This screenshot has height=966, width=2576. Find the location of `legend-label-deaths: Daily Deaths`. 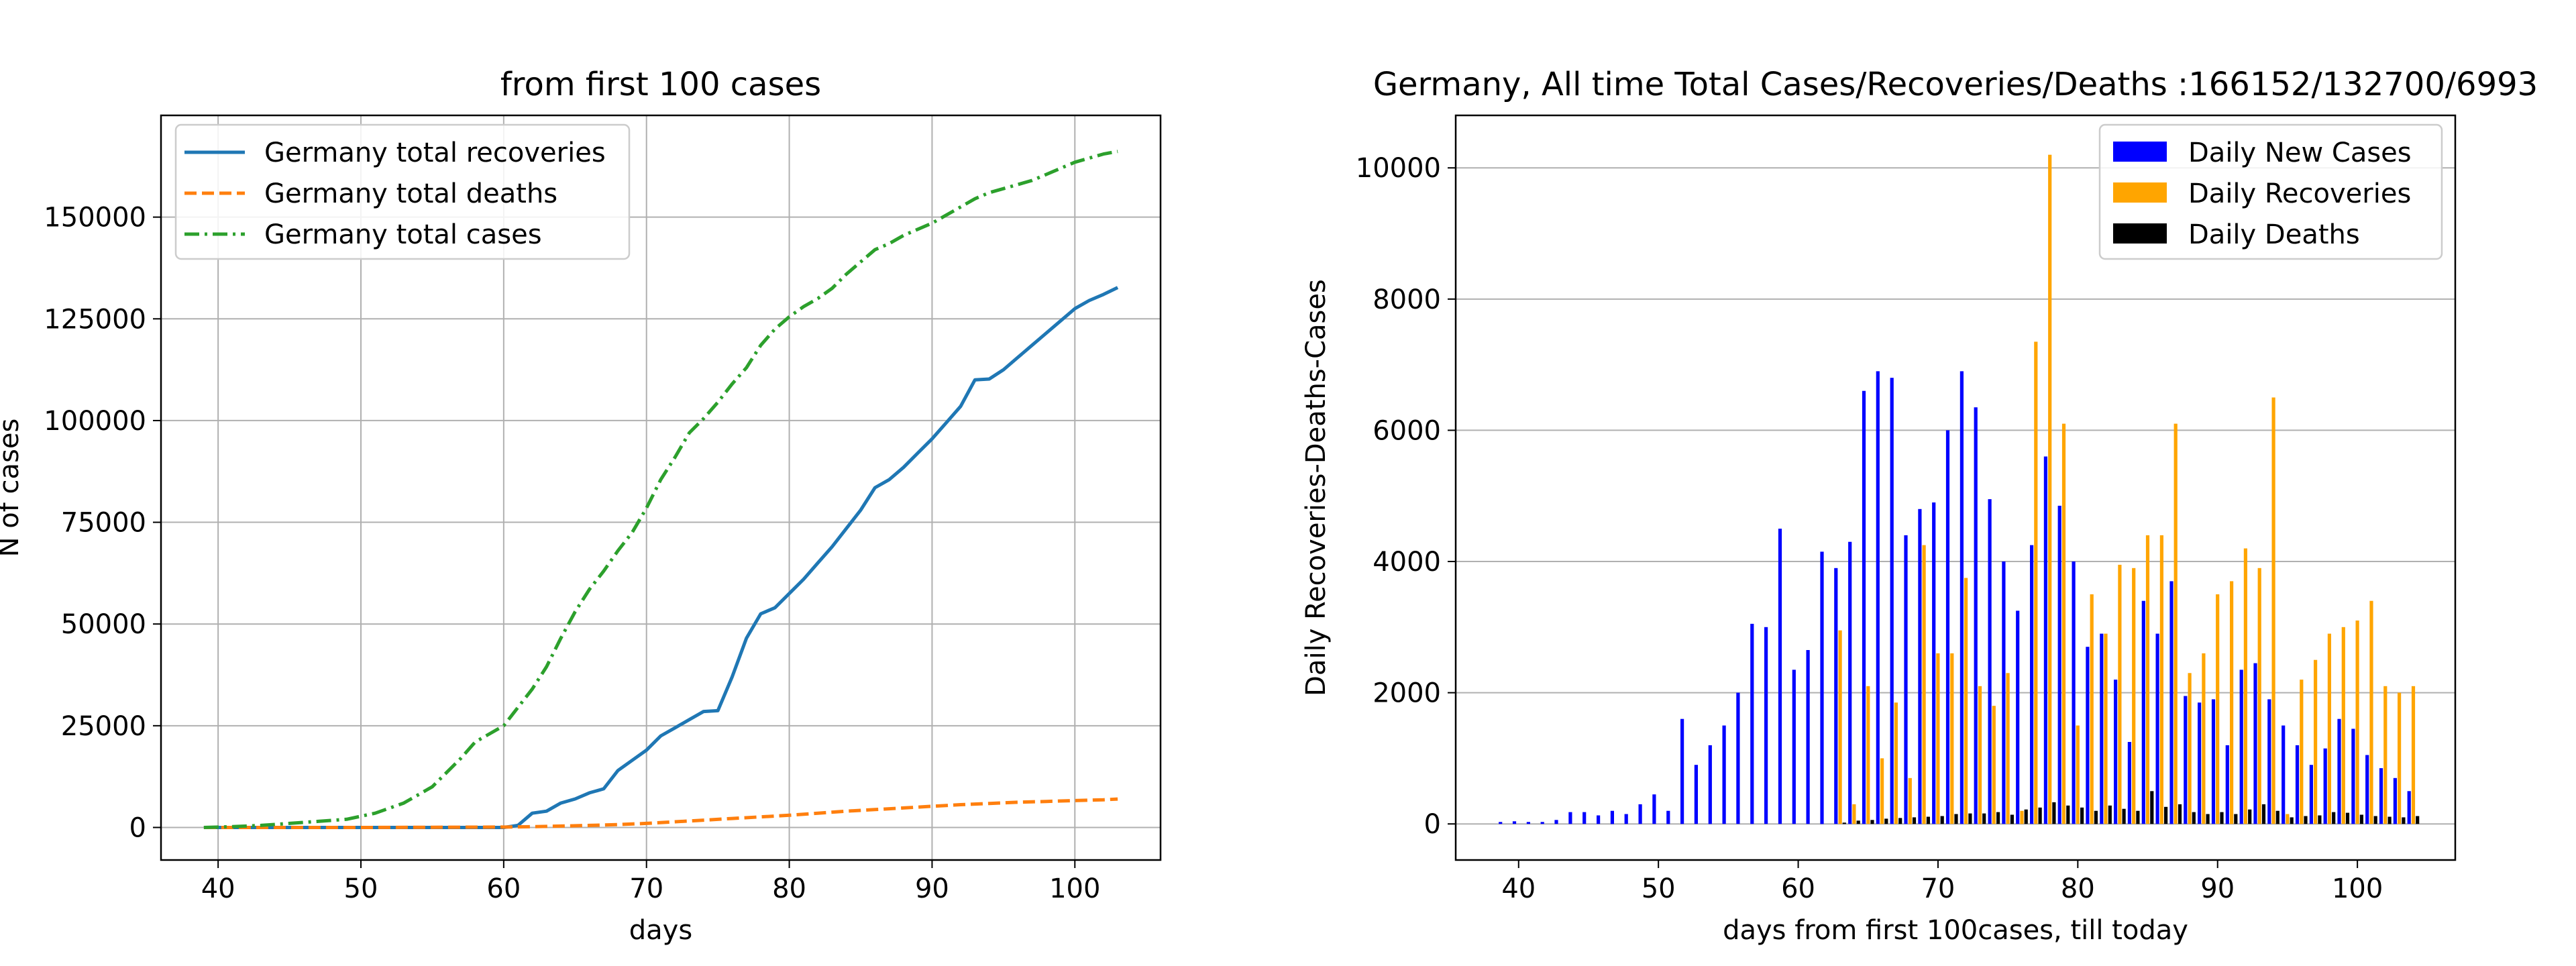

legend-label-deaths: Daily Deaths is located at coordinates (2274, 234).